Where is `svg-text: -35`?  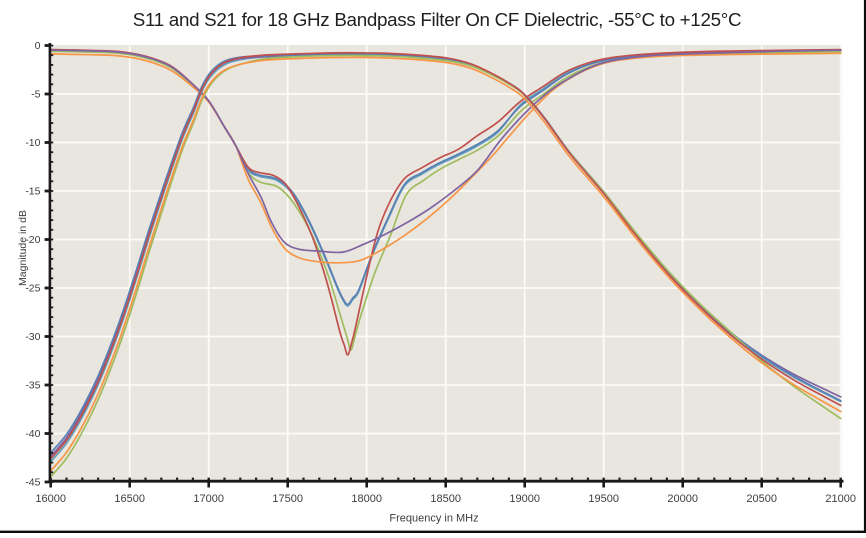
svg-text: -35 is located at coordinates (32, 386).